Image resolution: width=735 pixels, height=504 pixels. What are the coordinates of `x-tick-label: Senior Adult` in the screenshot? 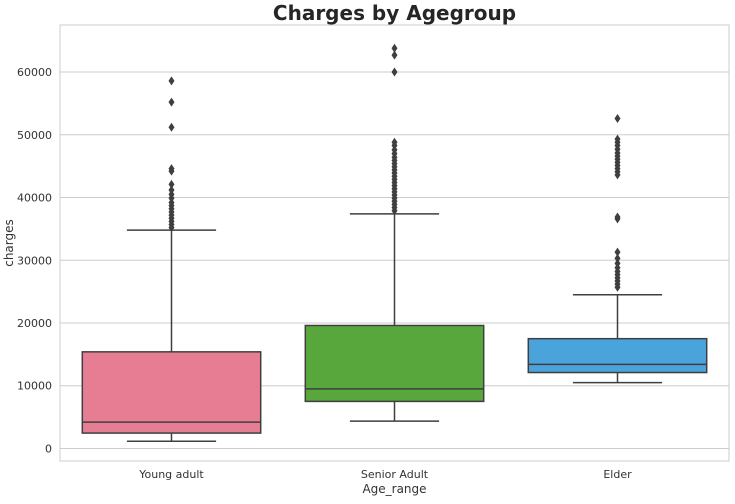 It's located at (395, 474).